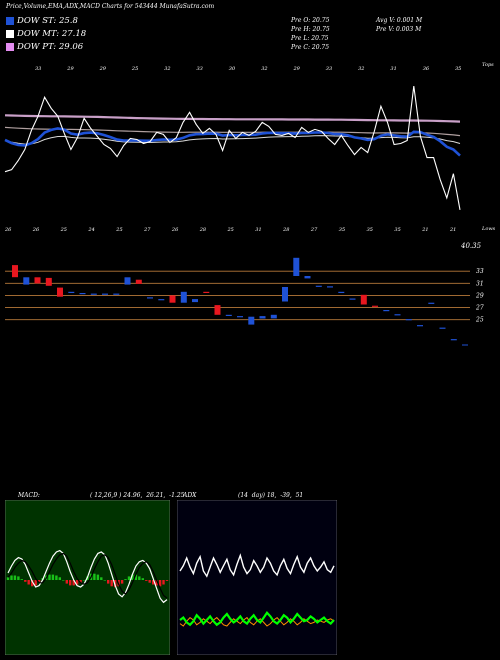  Describe the element at coordinates (87, 575) in the screenshot. I see `macd-signal-line` at that location.